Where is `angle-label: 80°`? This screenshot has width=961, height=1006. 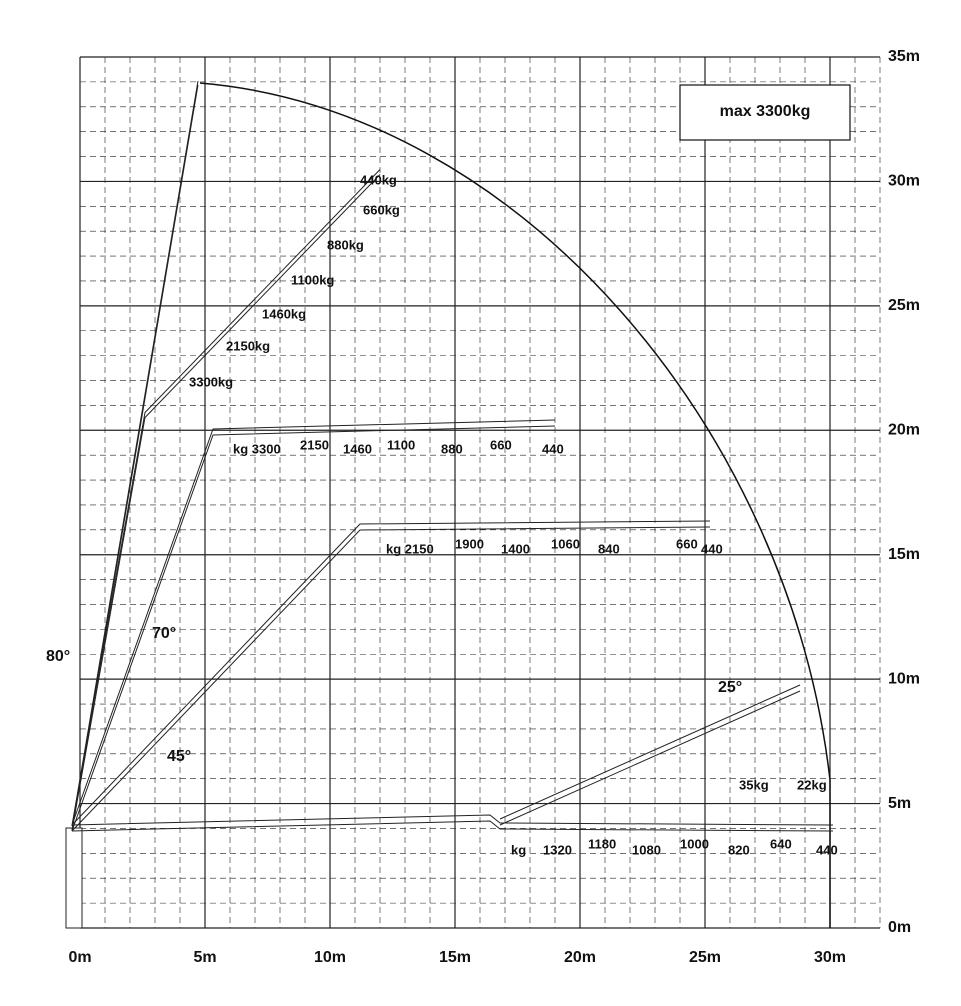
angle-label: 80° is located at coordinates (58, 656).